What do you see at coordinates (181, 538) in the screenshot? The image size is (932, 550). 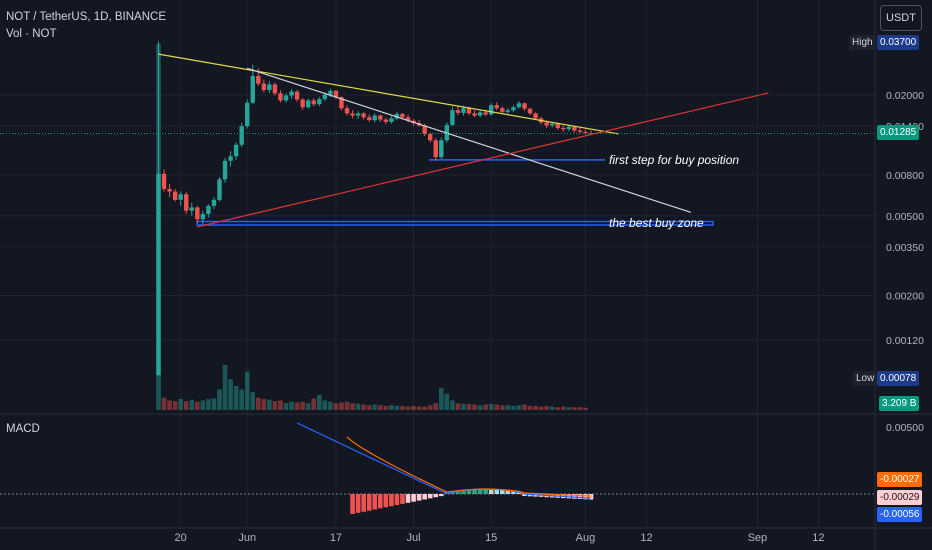 I see `time-tick-label: 20` at bounding box center [181, 538].